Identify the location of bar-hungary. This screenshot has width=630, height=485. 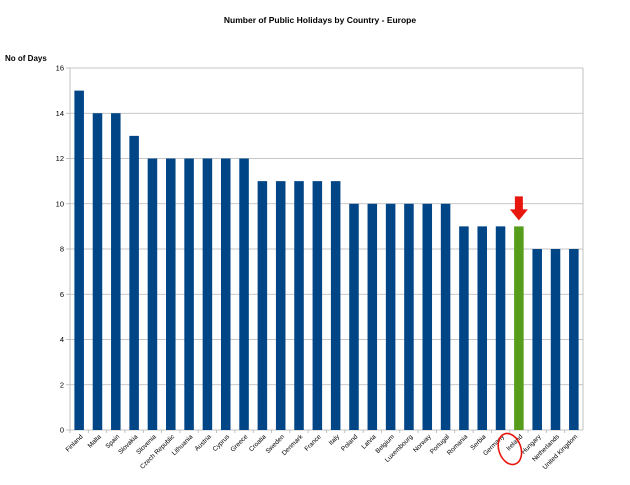
(537, 339).